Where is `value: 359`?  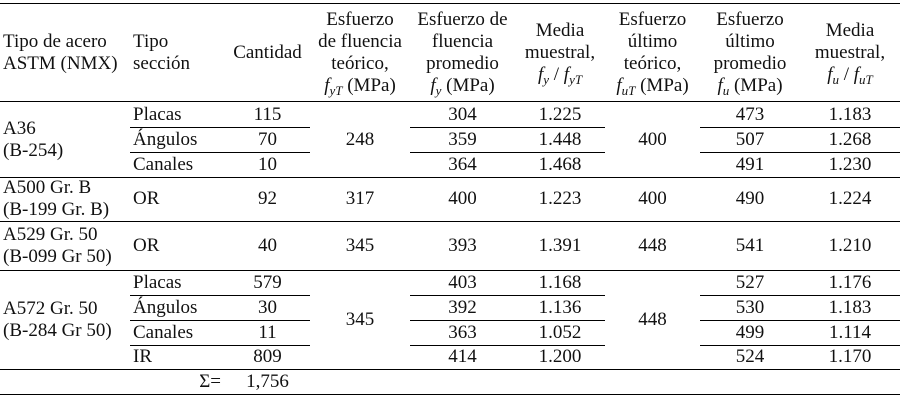 value: 359 is located at coordinates (462, 139).